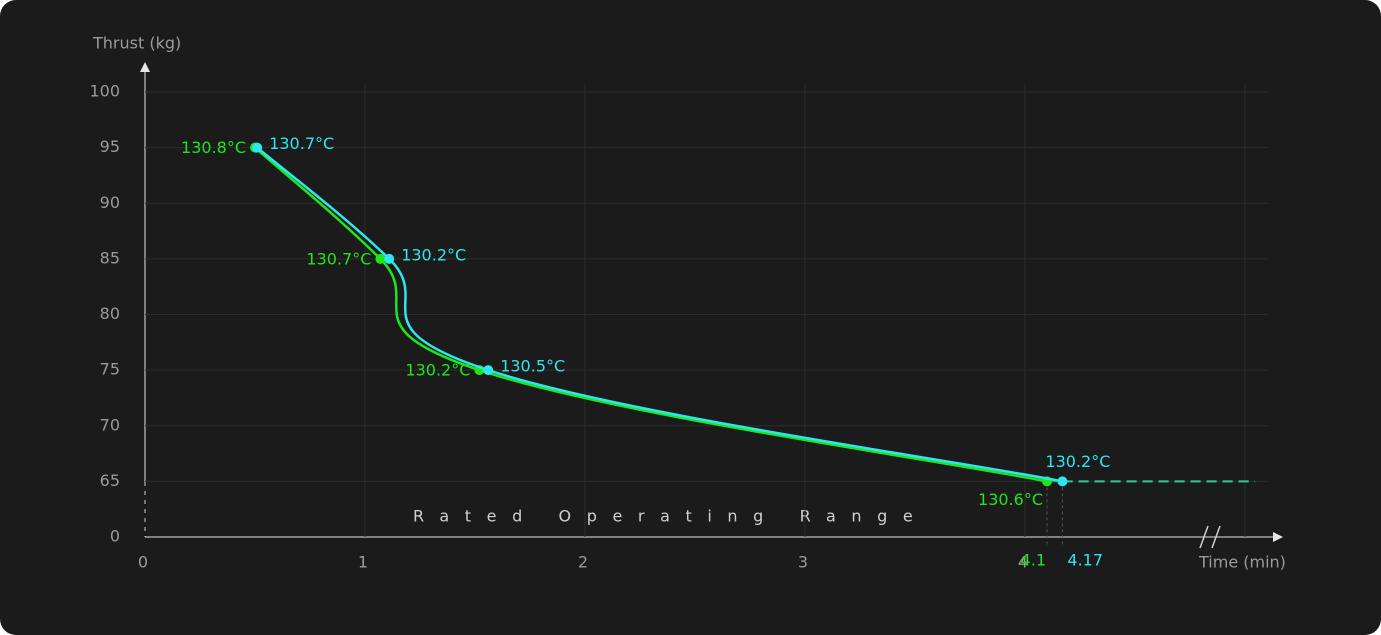  What do you see at coordinates (803, 562) in the screenshot?
I see `x-tick-label: 3` at bounding box center [803, 562].